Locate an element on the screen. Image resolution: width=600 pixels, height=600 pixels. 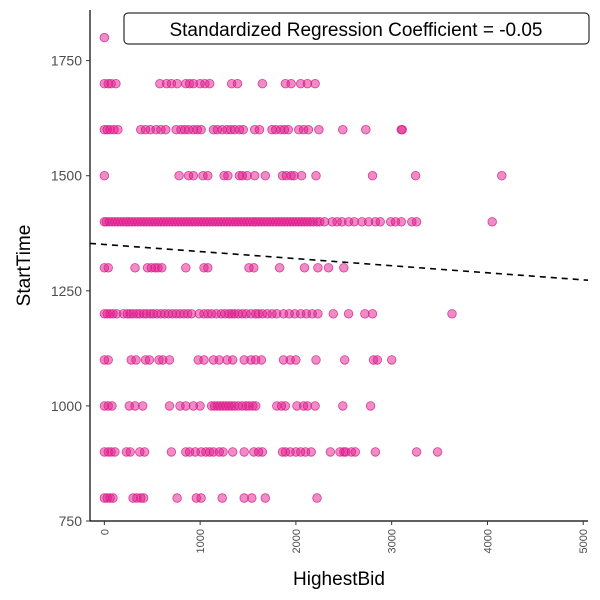
y-axis-ticks: 750 1000 1250 1500 1750 is located at coordinates (70, 291).